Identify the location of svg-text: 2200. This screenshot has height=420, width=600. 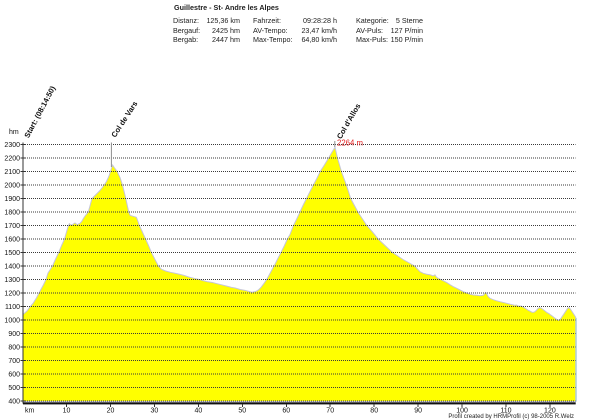
(12, 159).